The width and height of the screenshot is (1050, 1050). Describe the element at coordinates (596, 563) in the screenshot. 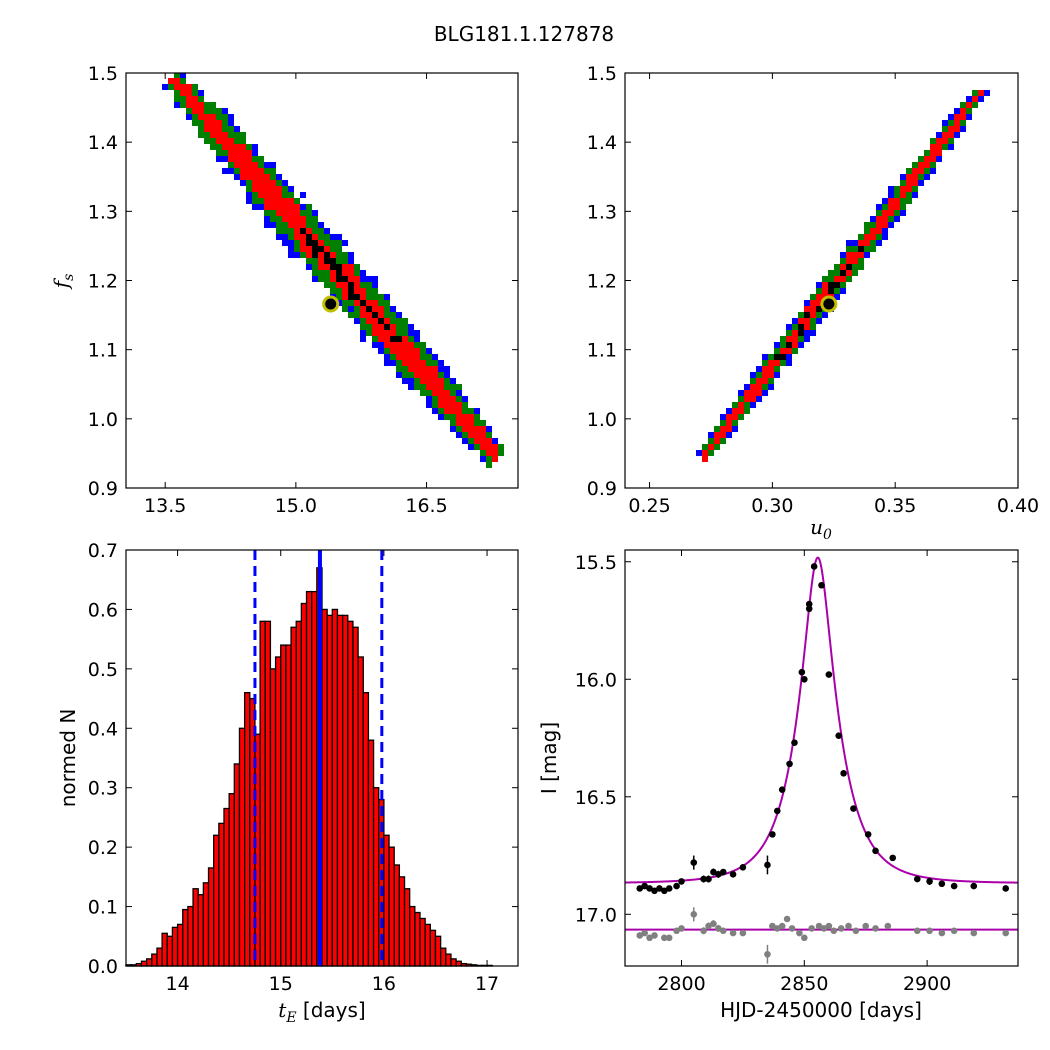

I see `panel-light-curve-ytick-label: 15.5` at that location.